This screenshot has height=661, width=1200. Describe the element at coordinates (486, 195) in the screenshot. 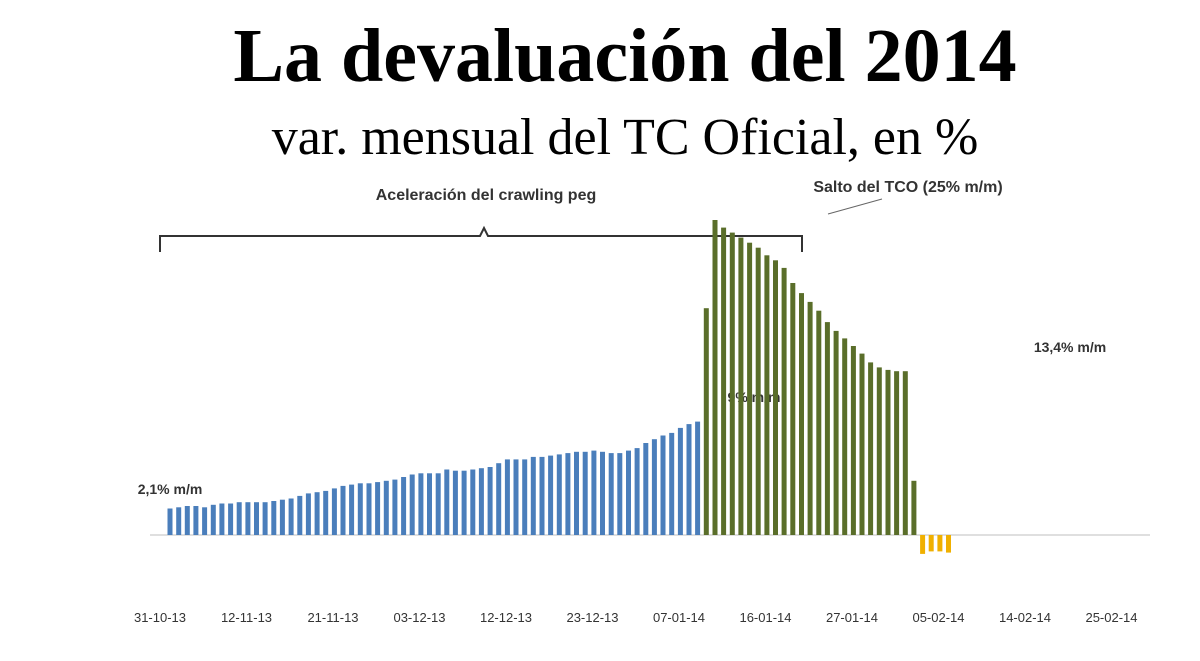

I see `crawling-peg-annotation: Aceleración del crawling peg` at that location.